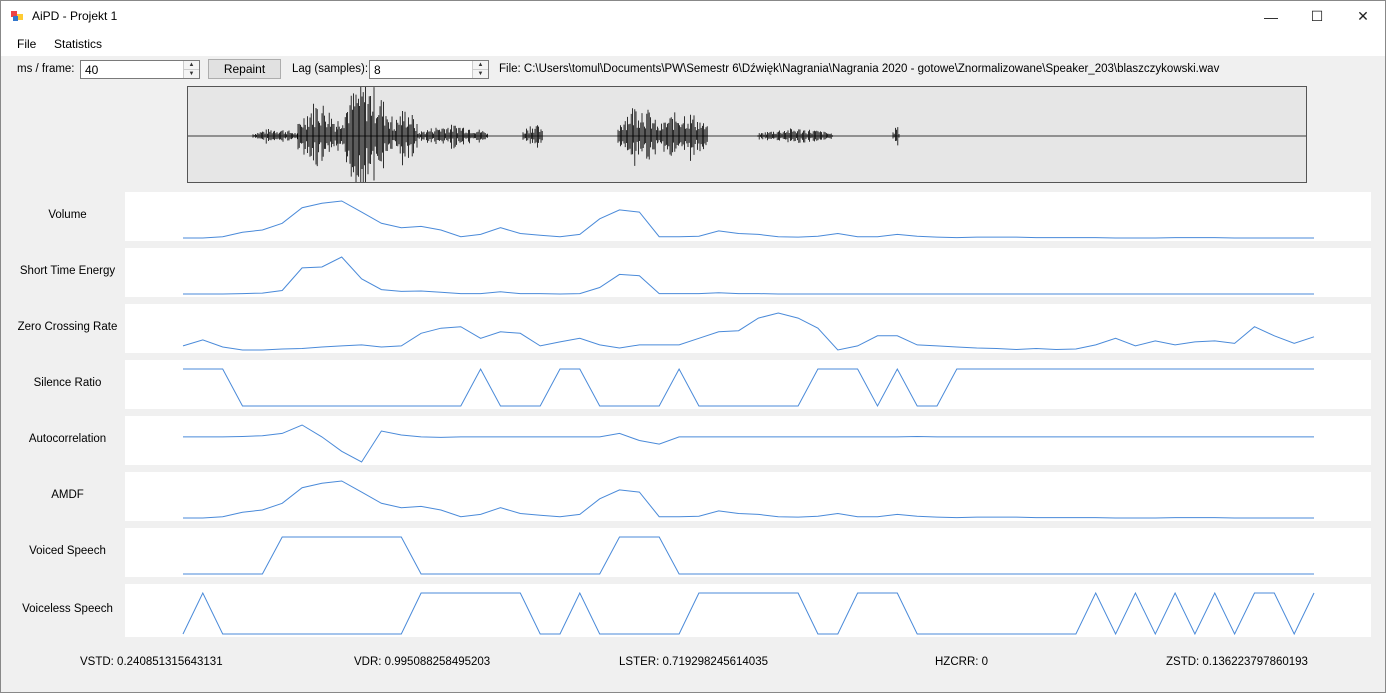 This screenshot has height=693, width=1386. I want to click on ms-increment-button: ▲, so click(191, 65).